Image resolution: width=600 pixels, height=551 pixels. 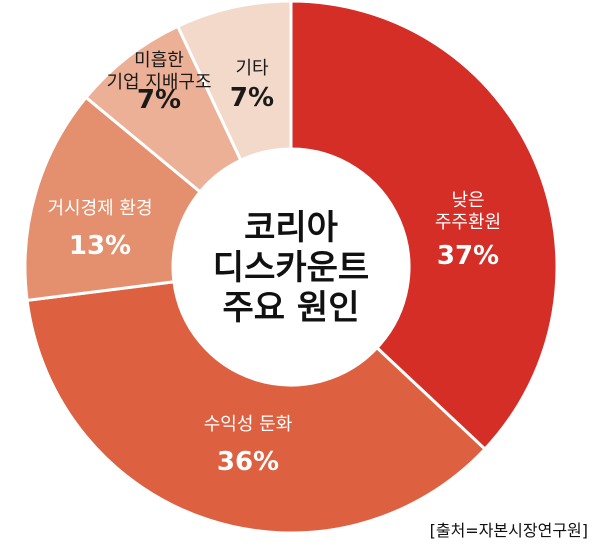 I want to click on chart-title: 코리아 디스카운트 주요 원인, so click(x=291, y=268).